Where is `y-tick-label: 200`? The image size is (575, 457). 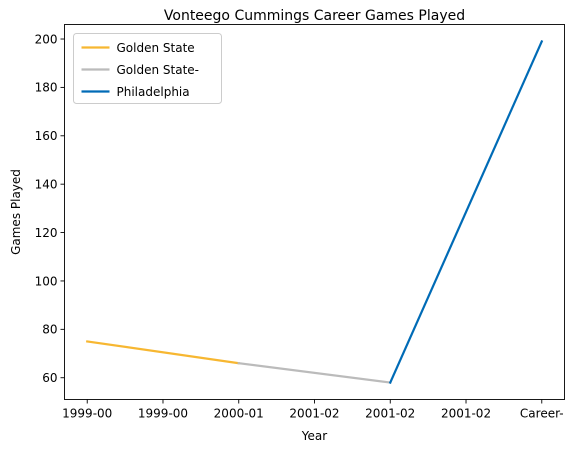
y-tick-label: 200 is located at coordinates (46, 39).